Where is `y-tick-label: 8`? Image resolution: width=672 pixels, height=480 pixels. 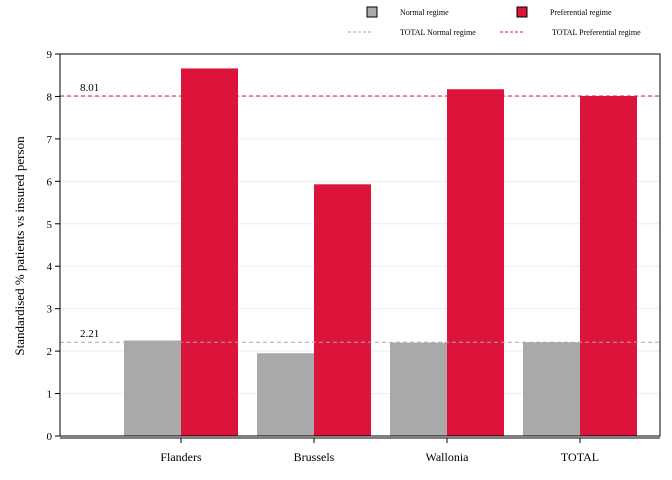
y-tick-label: 8 is located at coordinates (50, 97).